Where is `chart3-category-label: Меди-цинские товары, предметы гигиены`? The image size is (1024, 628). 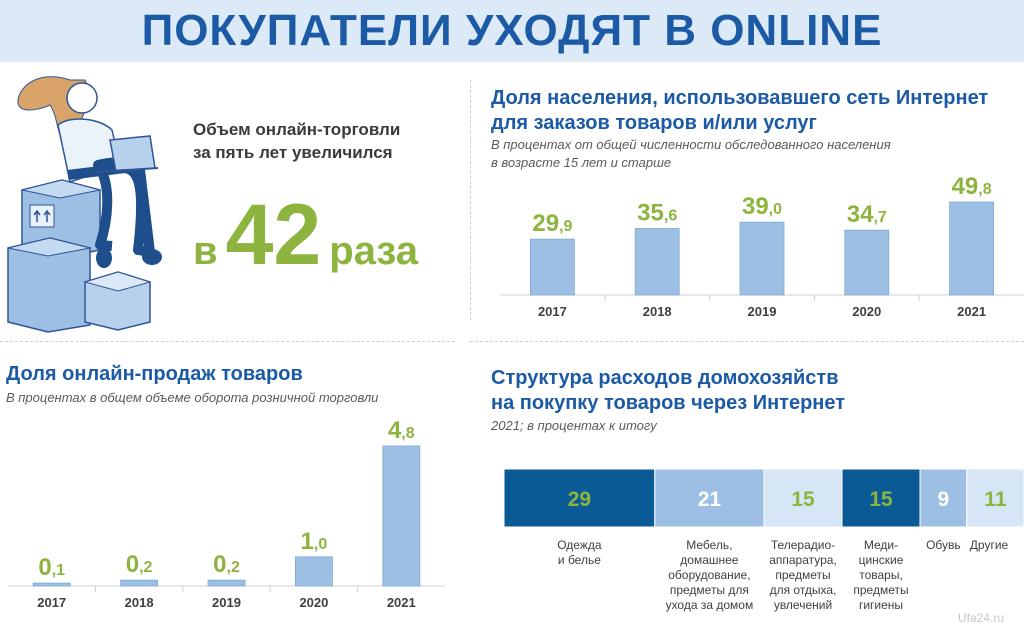
chart3-category-label: Меди-цинские товары, предметы гигиены is located at coordinates (881, 575).